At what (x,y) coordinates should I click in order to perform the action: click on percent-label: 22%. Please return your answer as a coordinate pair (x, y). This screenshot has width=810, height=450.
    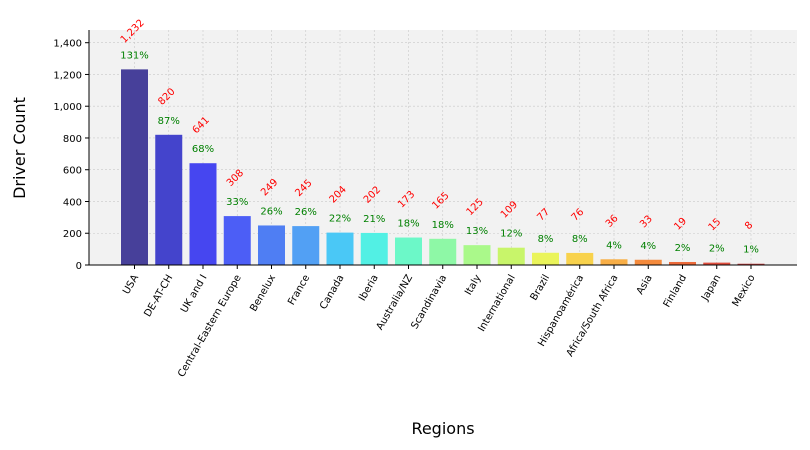
    Looking at the image, I should click on (340, 219).